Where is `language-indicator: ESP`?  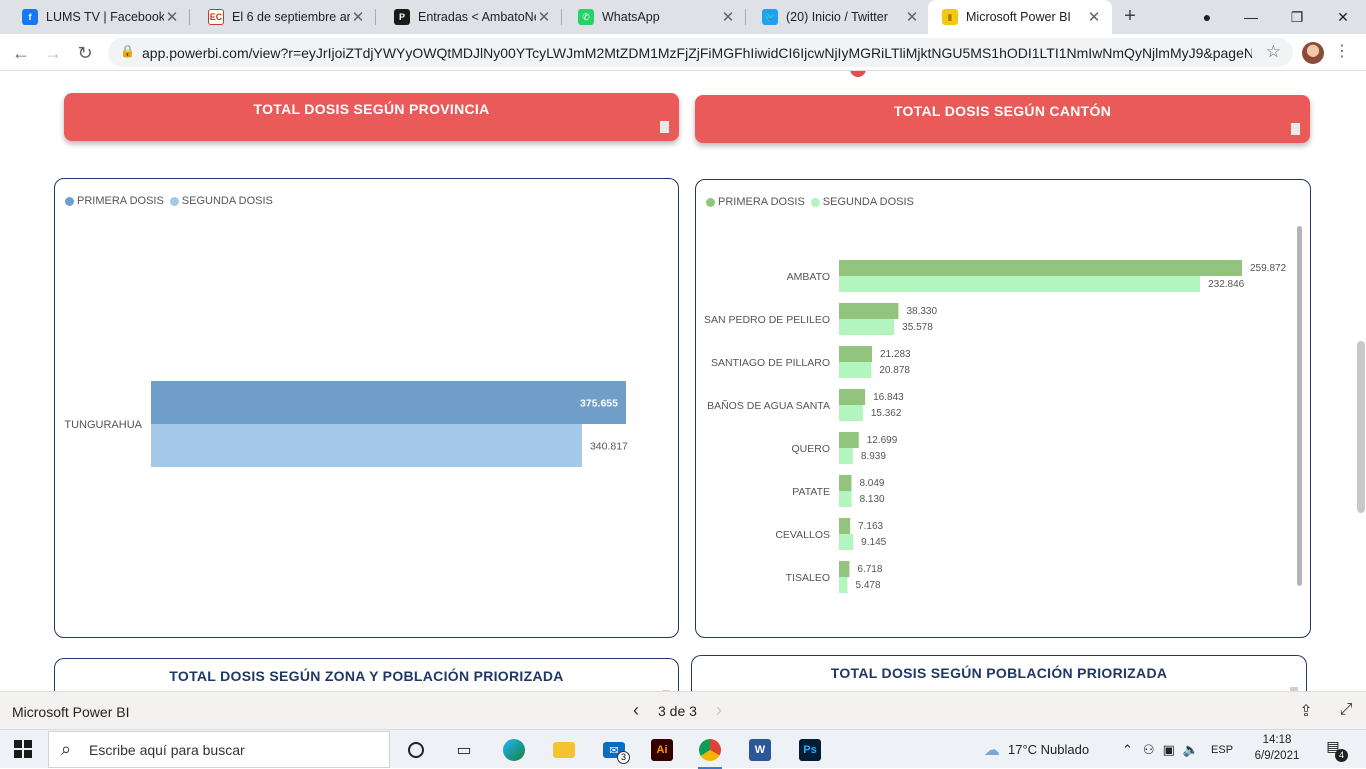
language-indicator: ESP is located at coordinates (1222, 749).